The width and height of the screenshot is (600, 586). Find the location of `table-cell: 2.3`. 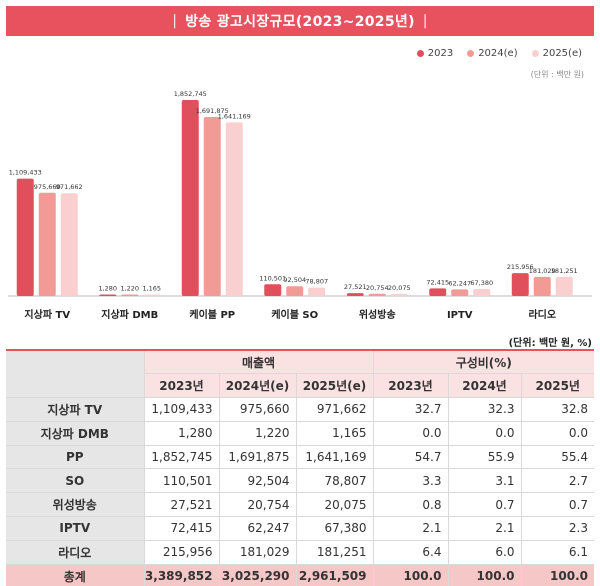

table-cell: 2.3 is located at coordinates (557, 528).